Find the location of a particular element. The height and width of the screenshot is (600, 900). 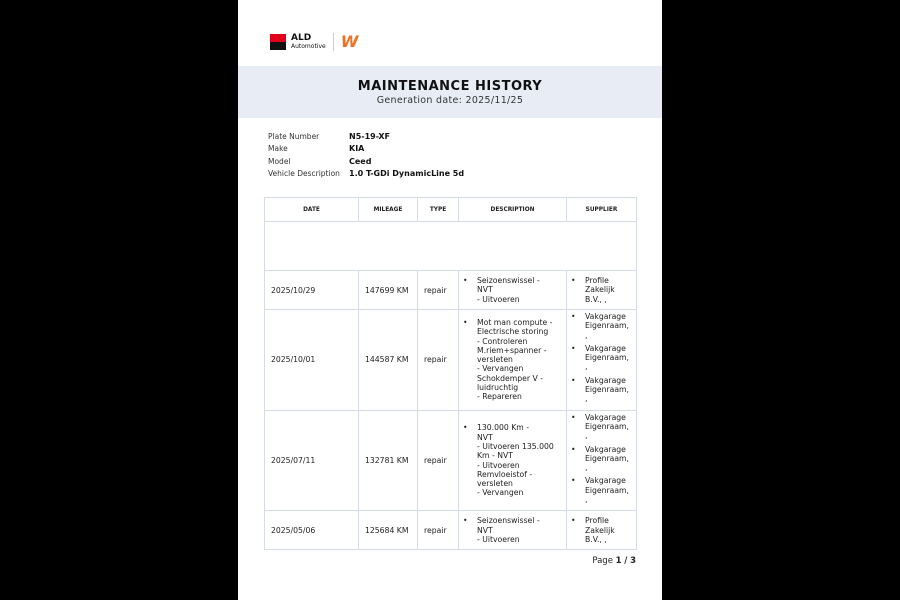

mileage-cell: 125684 KM is located at coordinates (388, 530).